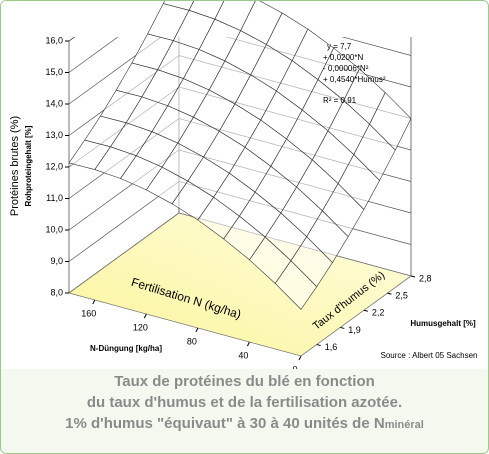 The image size is (489, 454). What do you see at coordinates (401, 296) in the screenshot?
I see `y-tick-label: 2,5` at bounding box center [401, 296].